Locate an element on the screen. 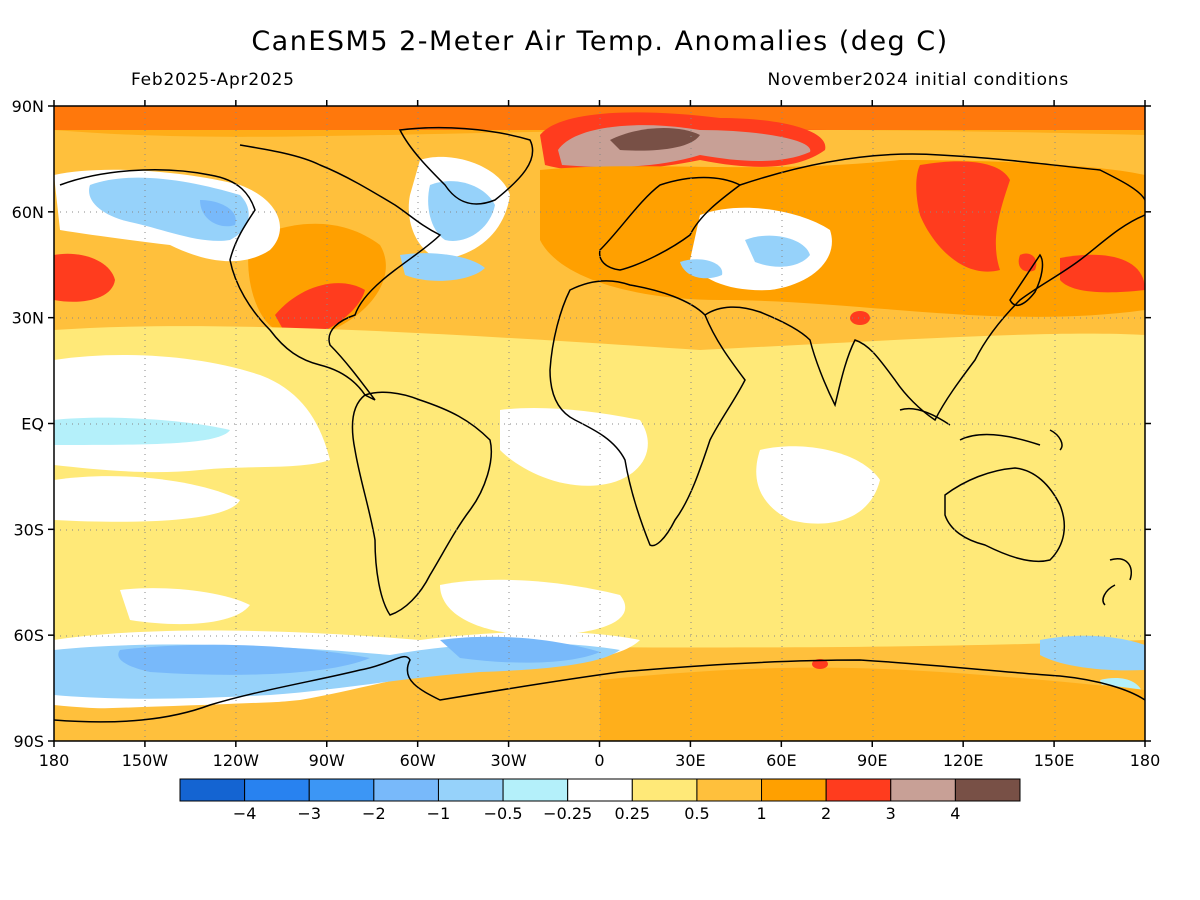 Image resolution: width=1200 pixels, height=900 pixels. colorbar-label: −2 is located at coordinates (374, 813).